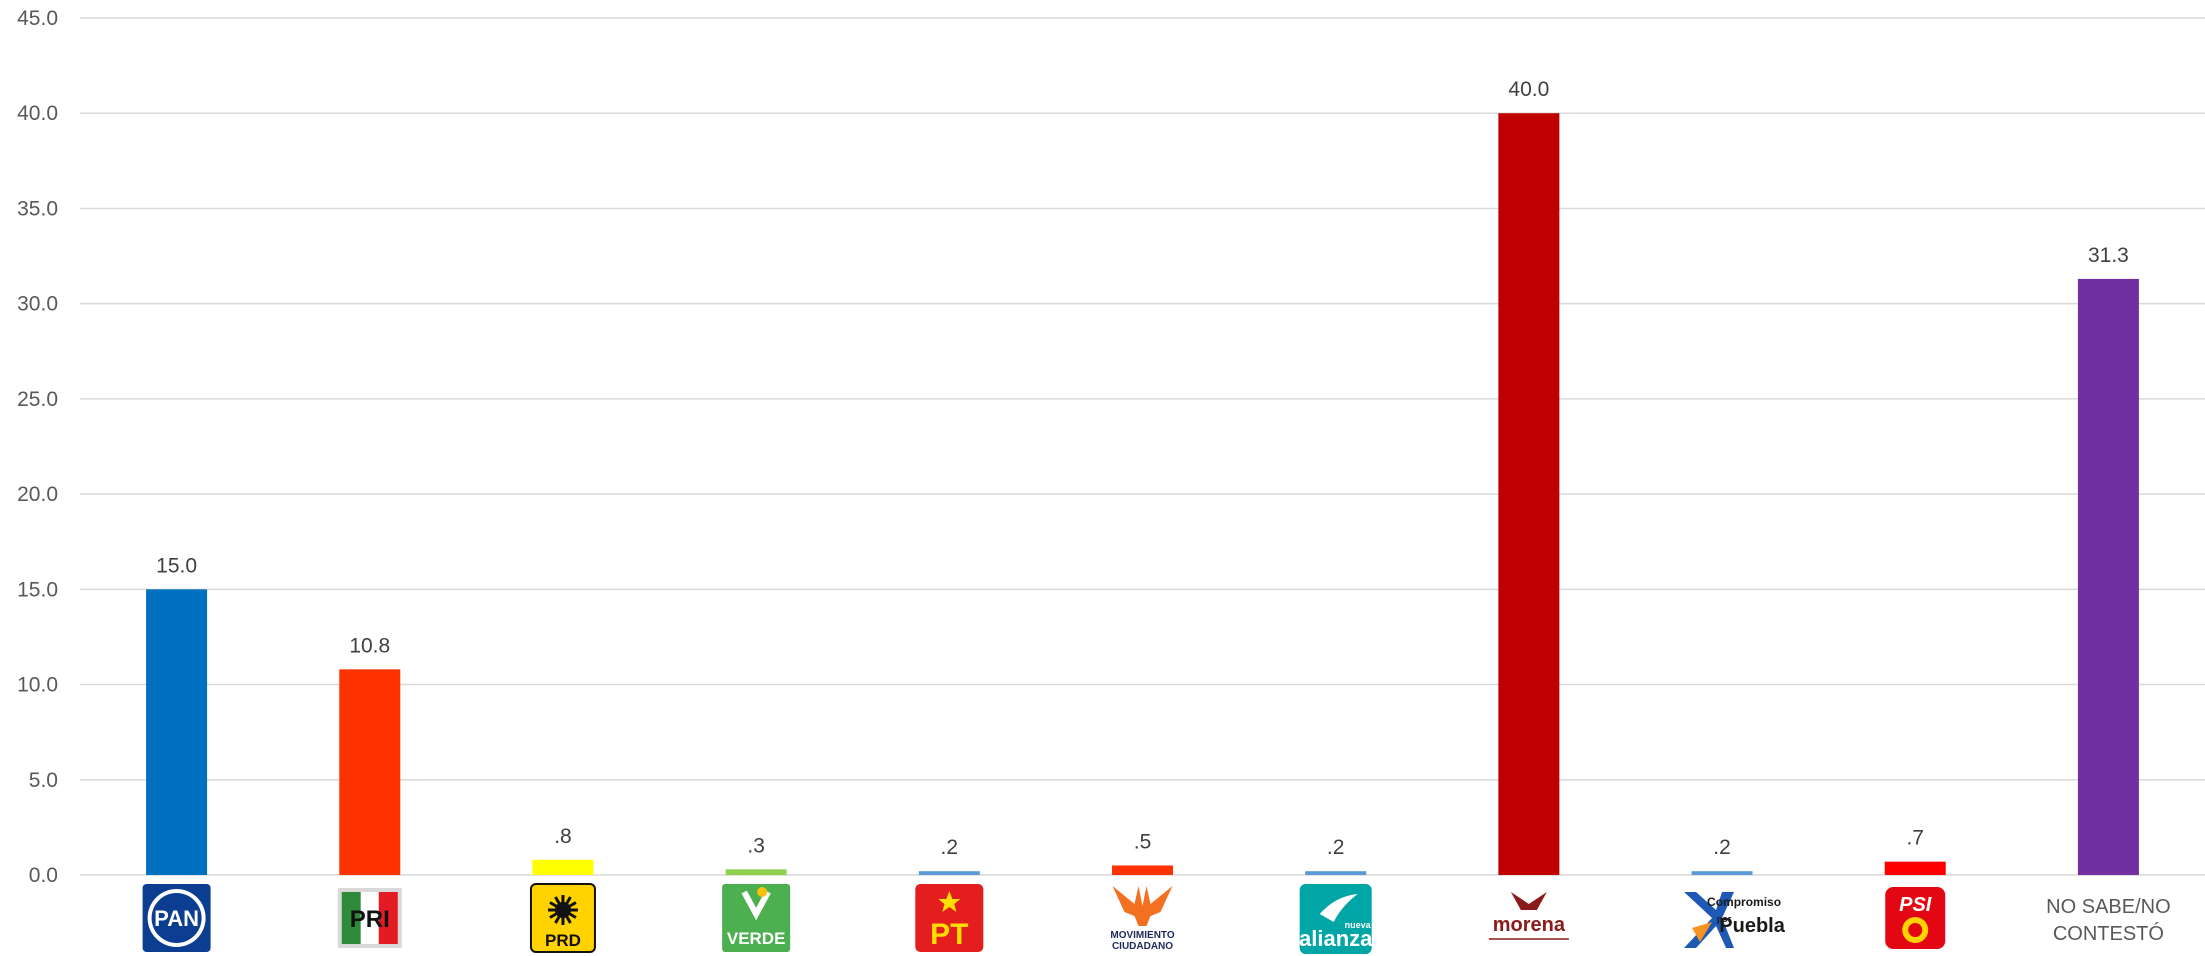 Image resolution: width=2205 pixels, height=956 pixels. What do you see at coordinates (37, 494) in the screenshot?
I see `y-tick-label: 20.0` at bounding box center [37, 494].